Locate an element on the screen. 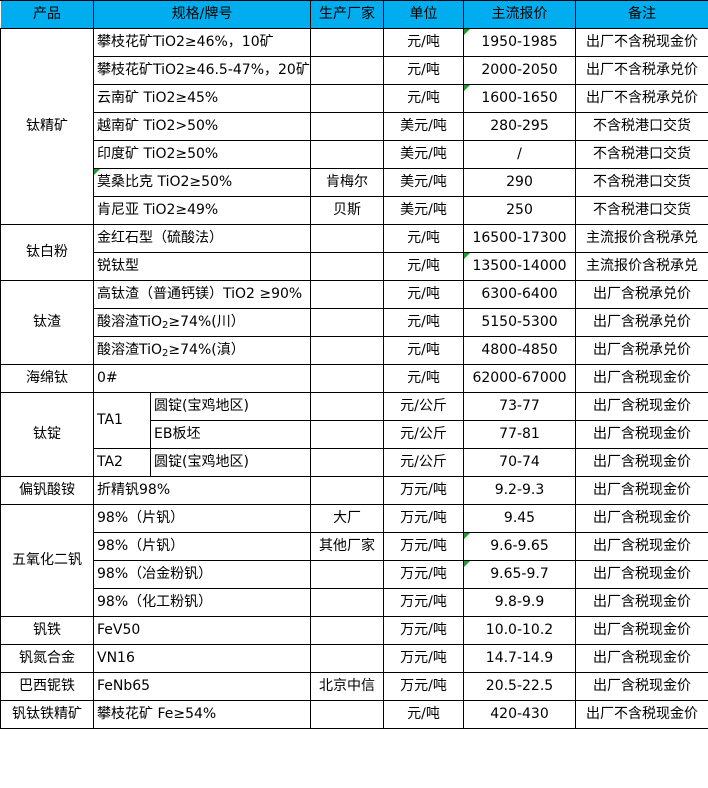 The height and width of the screenshot is (788, 708). spec-cell: 98%（冶金粉钒） is located at coordinates (202, 575).